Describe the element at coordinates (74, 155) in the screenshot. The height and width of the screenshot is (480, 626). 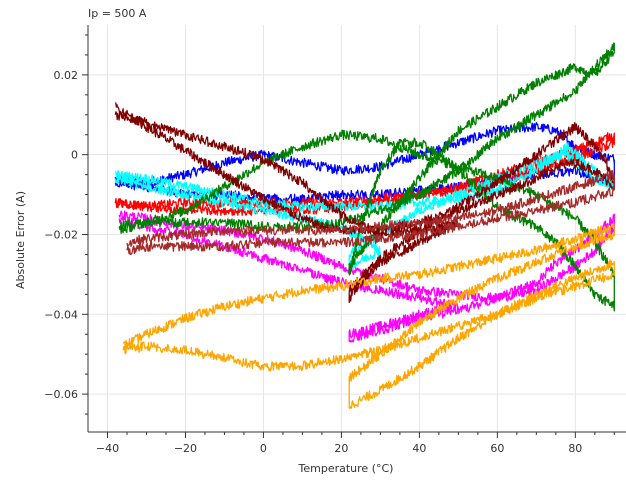
I see `y-tick-label: 0` at that location.